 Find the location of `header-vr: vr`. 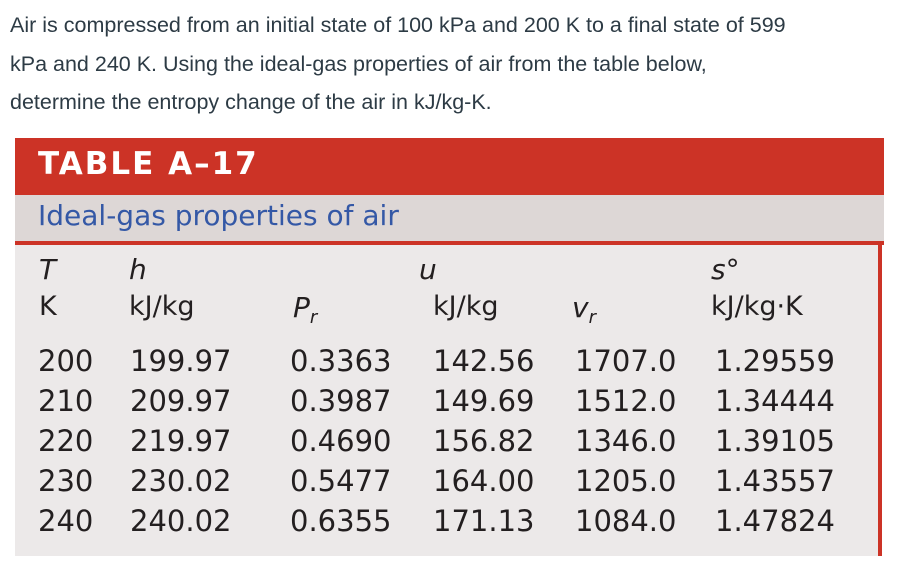

header-vr: vr is located at coordinates (584, 309).